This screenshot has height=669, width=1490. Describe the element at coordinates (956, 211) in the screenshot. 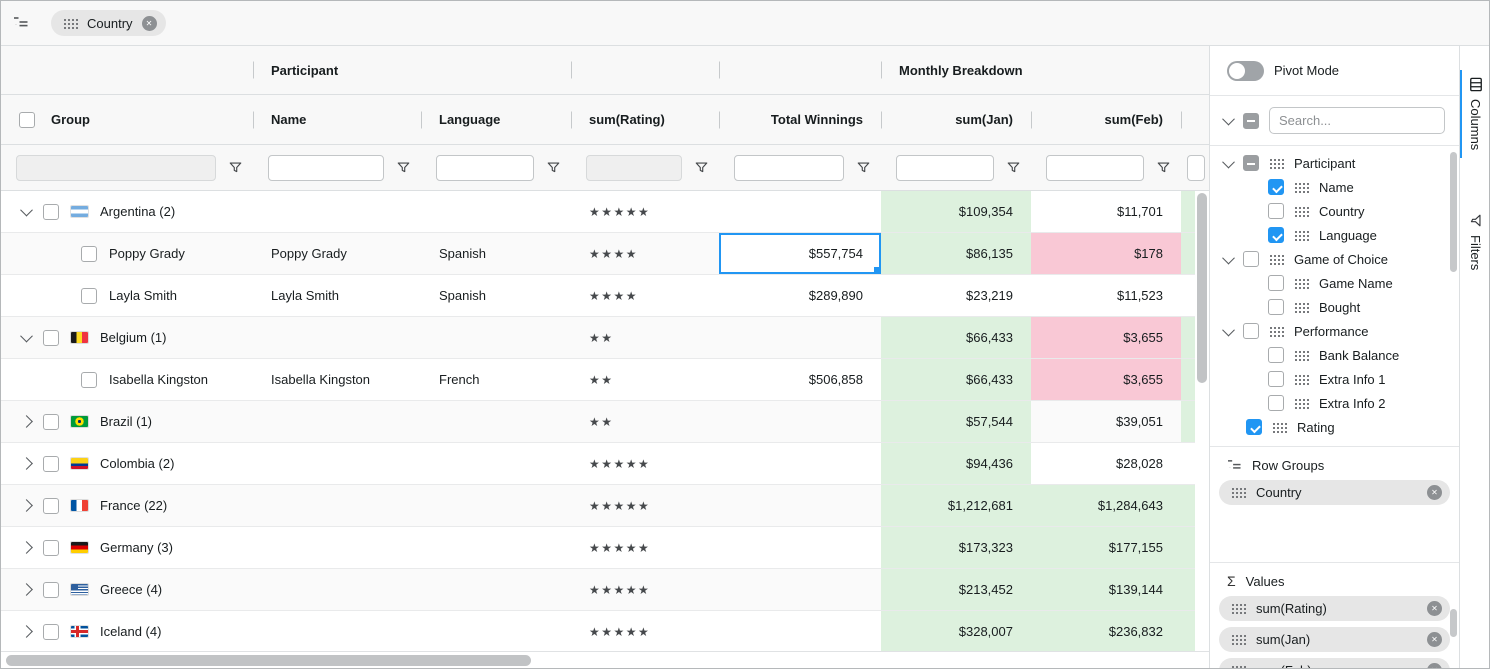

I see `sum-jan-cell: $109,354` at that location.